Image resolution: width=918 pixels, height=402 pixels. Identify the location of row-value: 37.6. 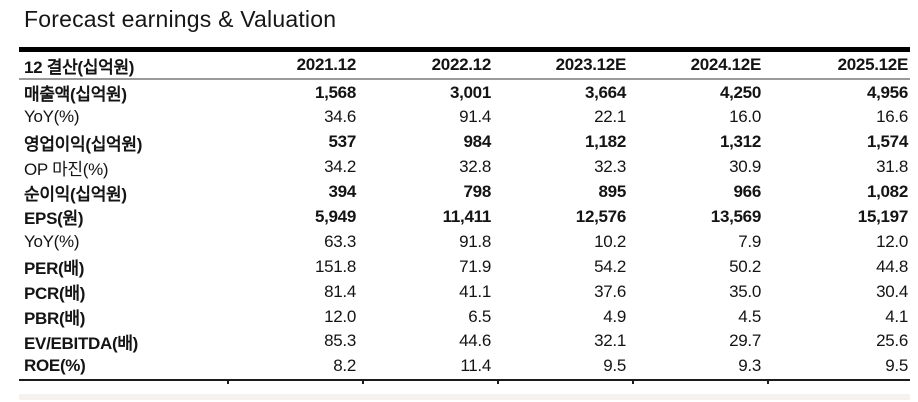
(610, 291).